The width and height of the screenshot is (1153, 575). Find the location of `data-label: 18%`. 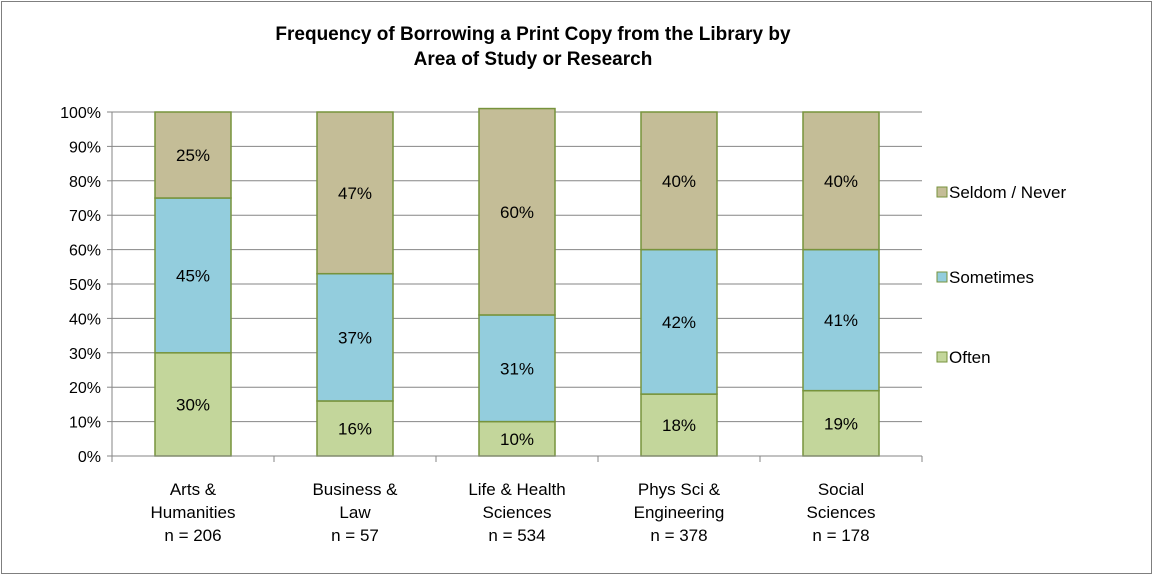

data-label: 18% is located at coordinates (679, 425).